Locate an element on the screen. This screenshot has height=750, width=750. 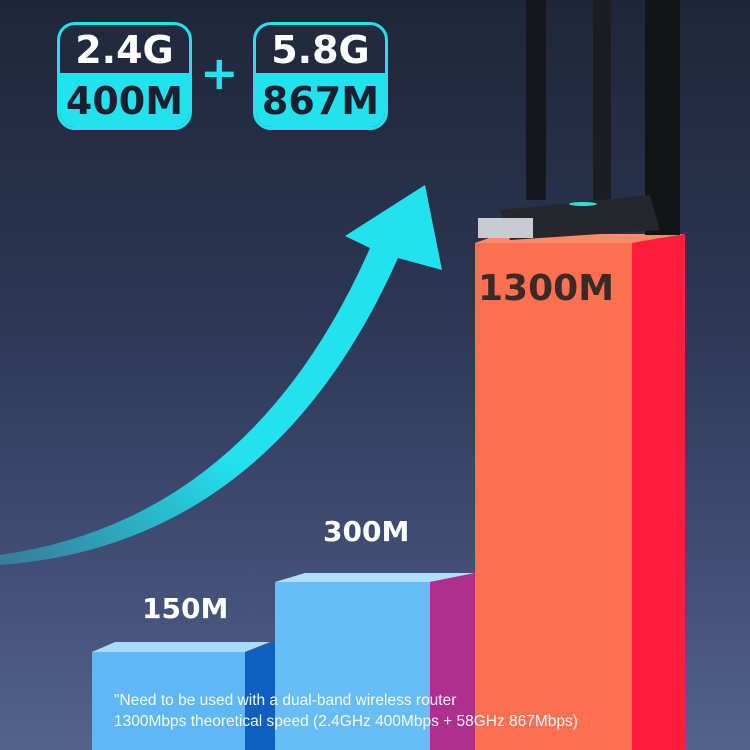
band-label: 5.8G is located at coordinates (320, 50).